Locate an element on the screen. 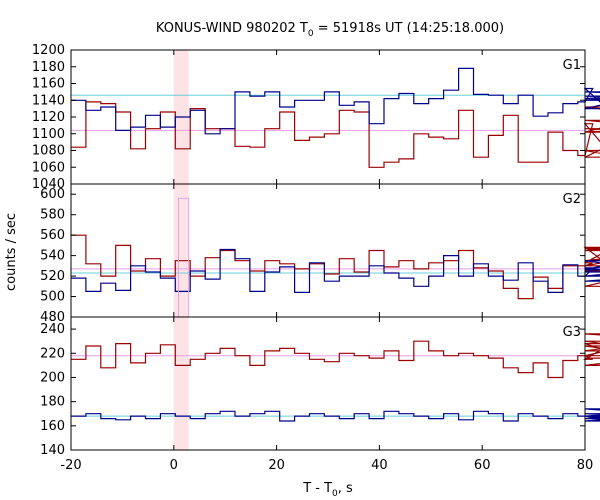 The height and width of the screenshot is (500, 600). y-tick-label: 520 is located at coordinates (52, 276).